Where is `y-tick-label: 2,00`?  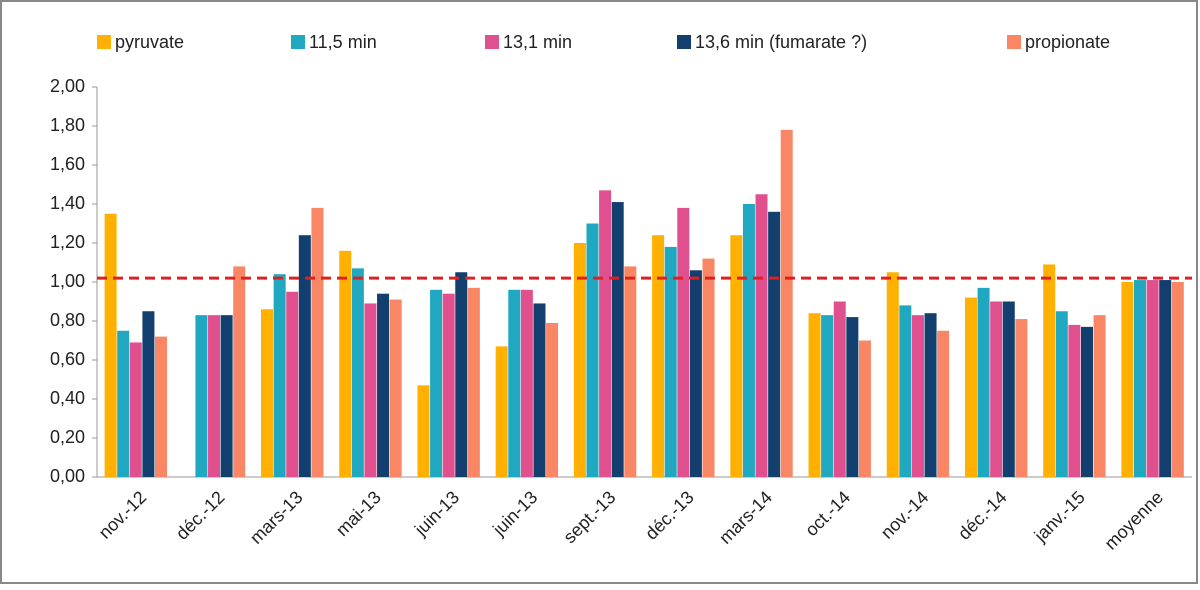 y-tick-label: 2,00 is located at coordinates (67, 86).